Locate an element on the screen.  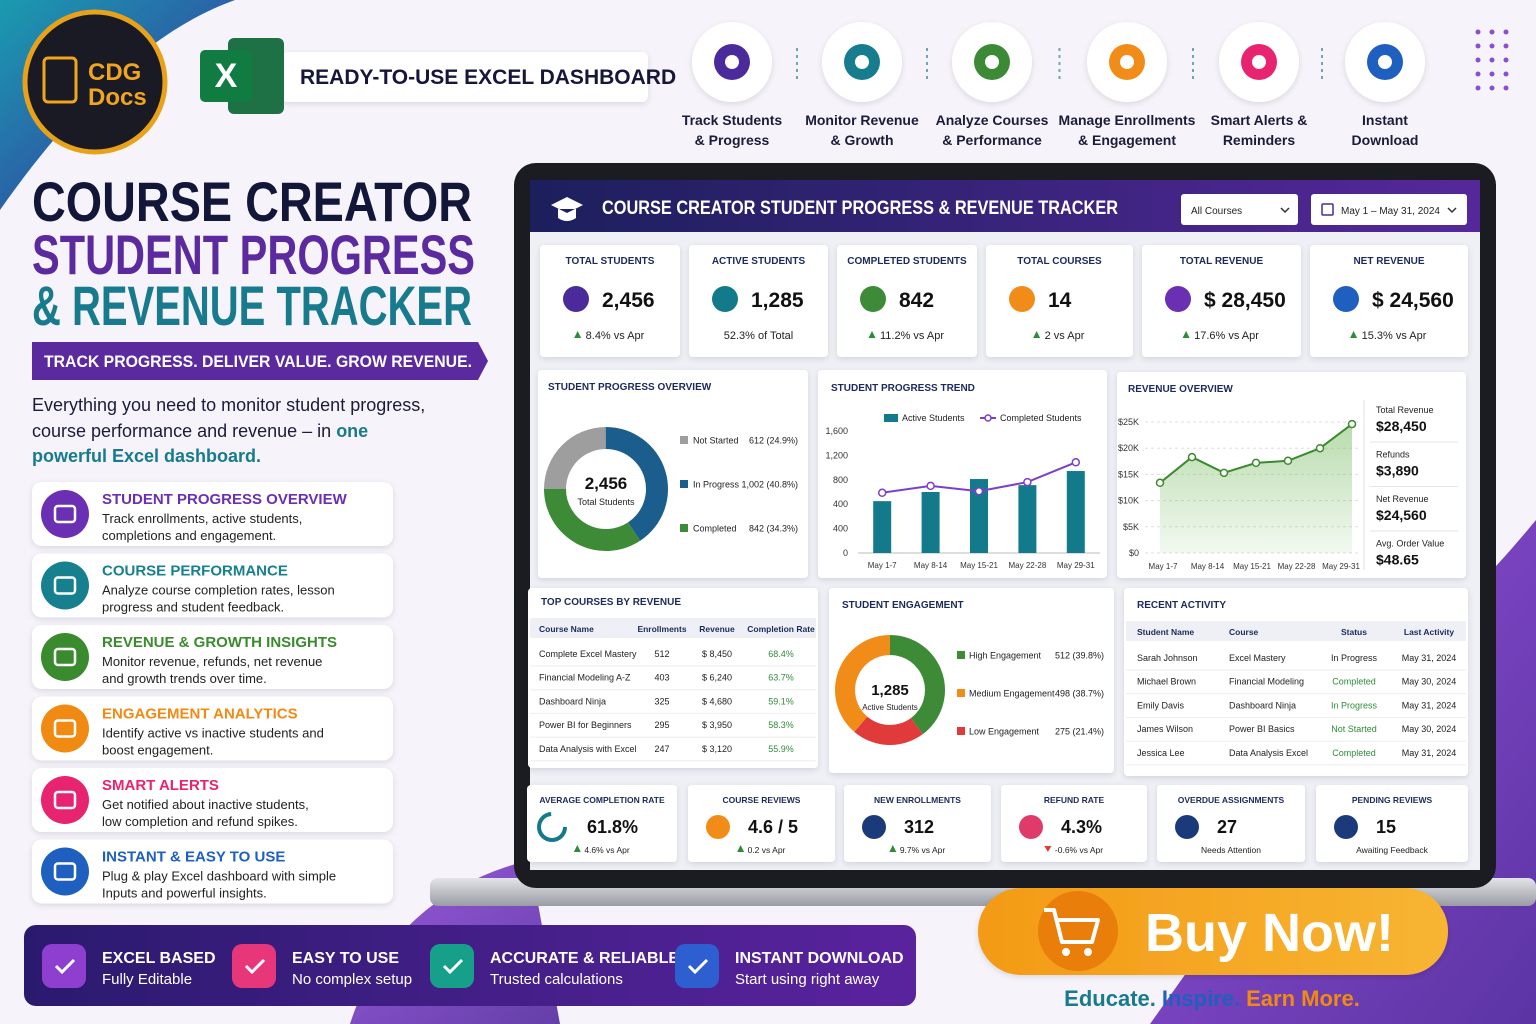
kpi-label: TOTAL COURSES is located at coordinates (1059, 261).